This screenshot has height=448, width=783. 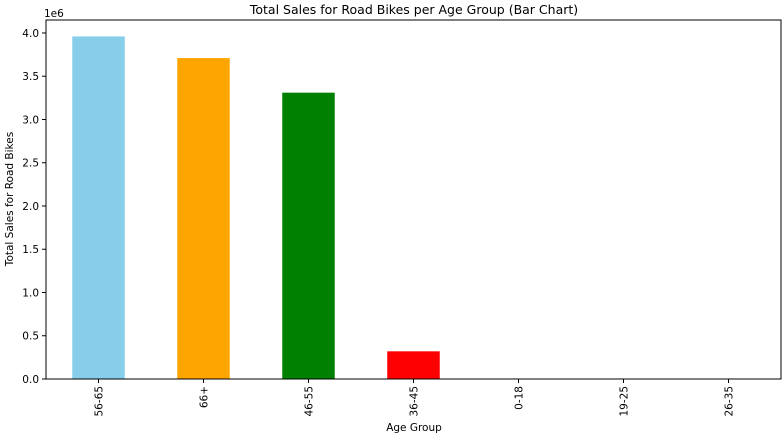 What do you see at coordinates (205, 397) in the screenshot?
I see `x-tick-label: 66+` at bounding box center [205, 397].